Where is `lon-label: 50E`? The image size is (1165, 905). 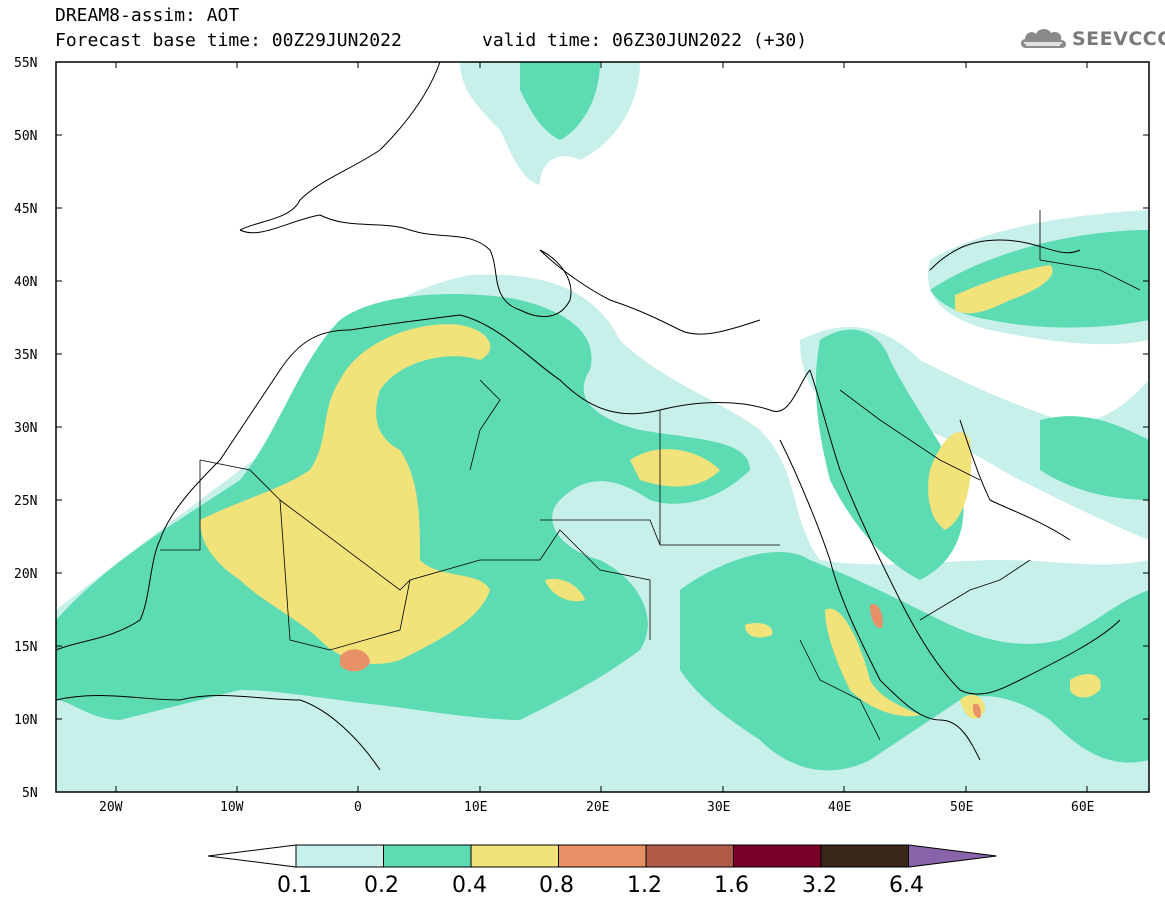
lon-label: 50E is located at coordinates (961, 807).